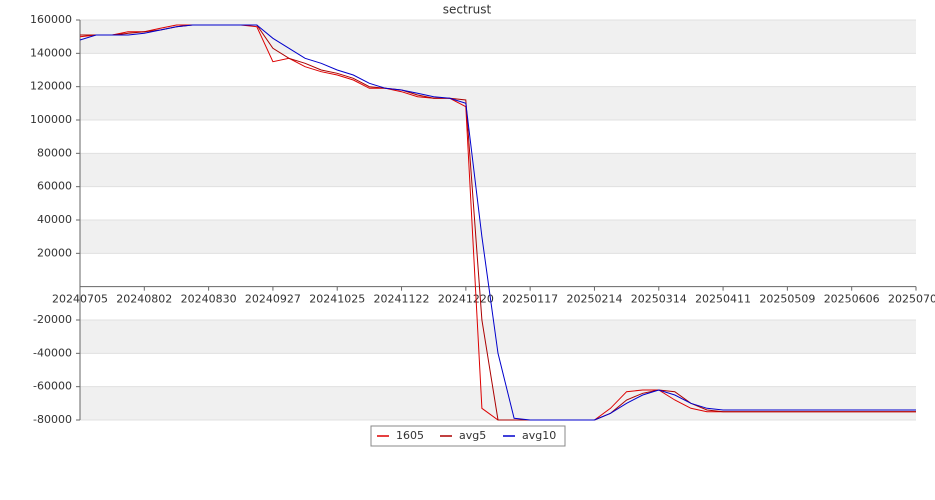 This screenshot has height=500, width=935. What do you see at coordinates (659, 299) in the screenshot?
I see `x-tick-label: 20250314` at bounding box center [659, 299].